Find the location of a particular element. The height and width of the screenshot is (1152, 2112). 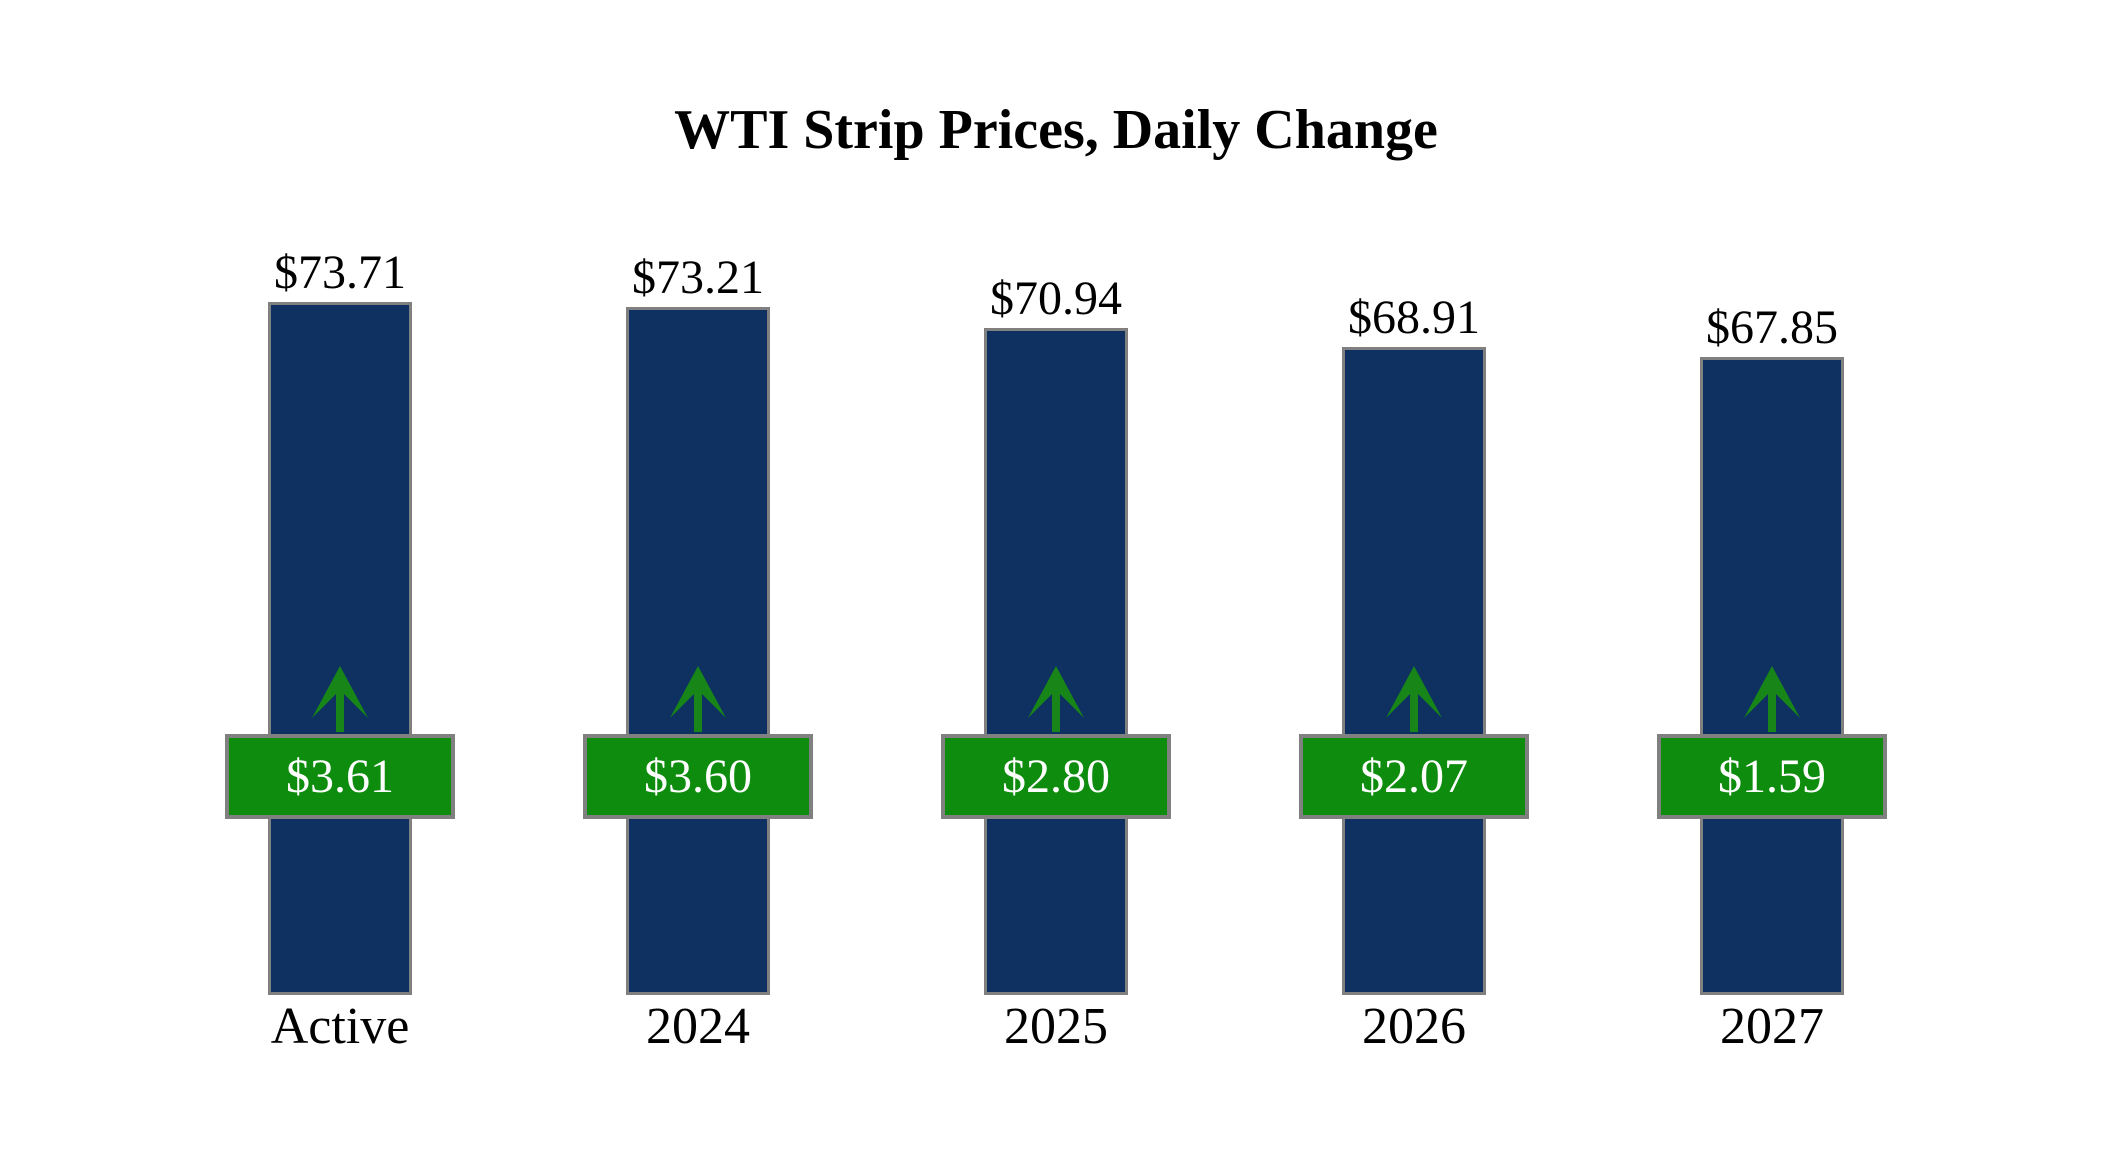

category-label: 2024 is located at coordinates (698, 1026).